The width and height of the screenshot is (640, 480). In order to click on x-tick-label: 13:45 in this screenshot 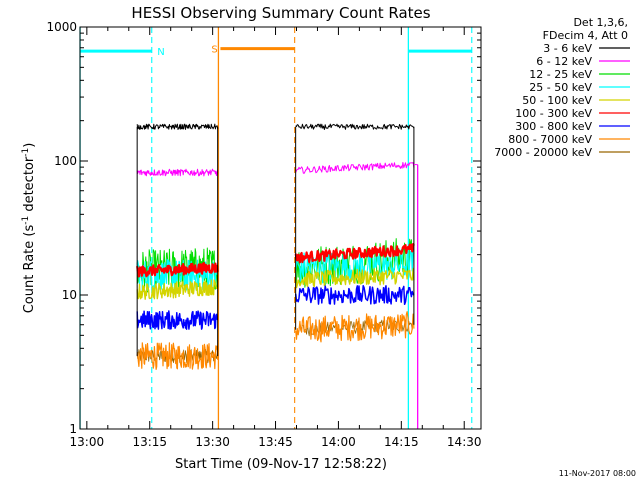, I will do `click(275, 442)`.